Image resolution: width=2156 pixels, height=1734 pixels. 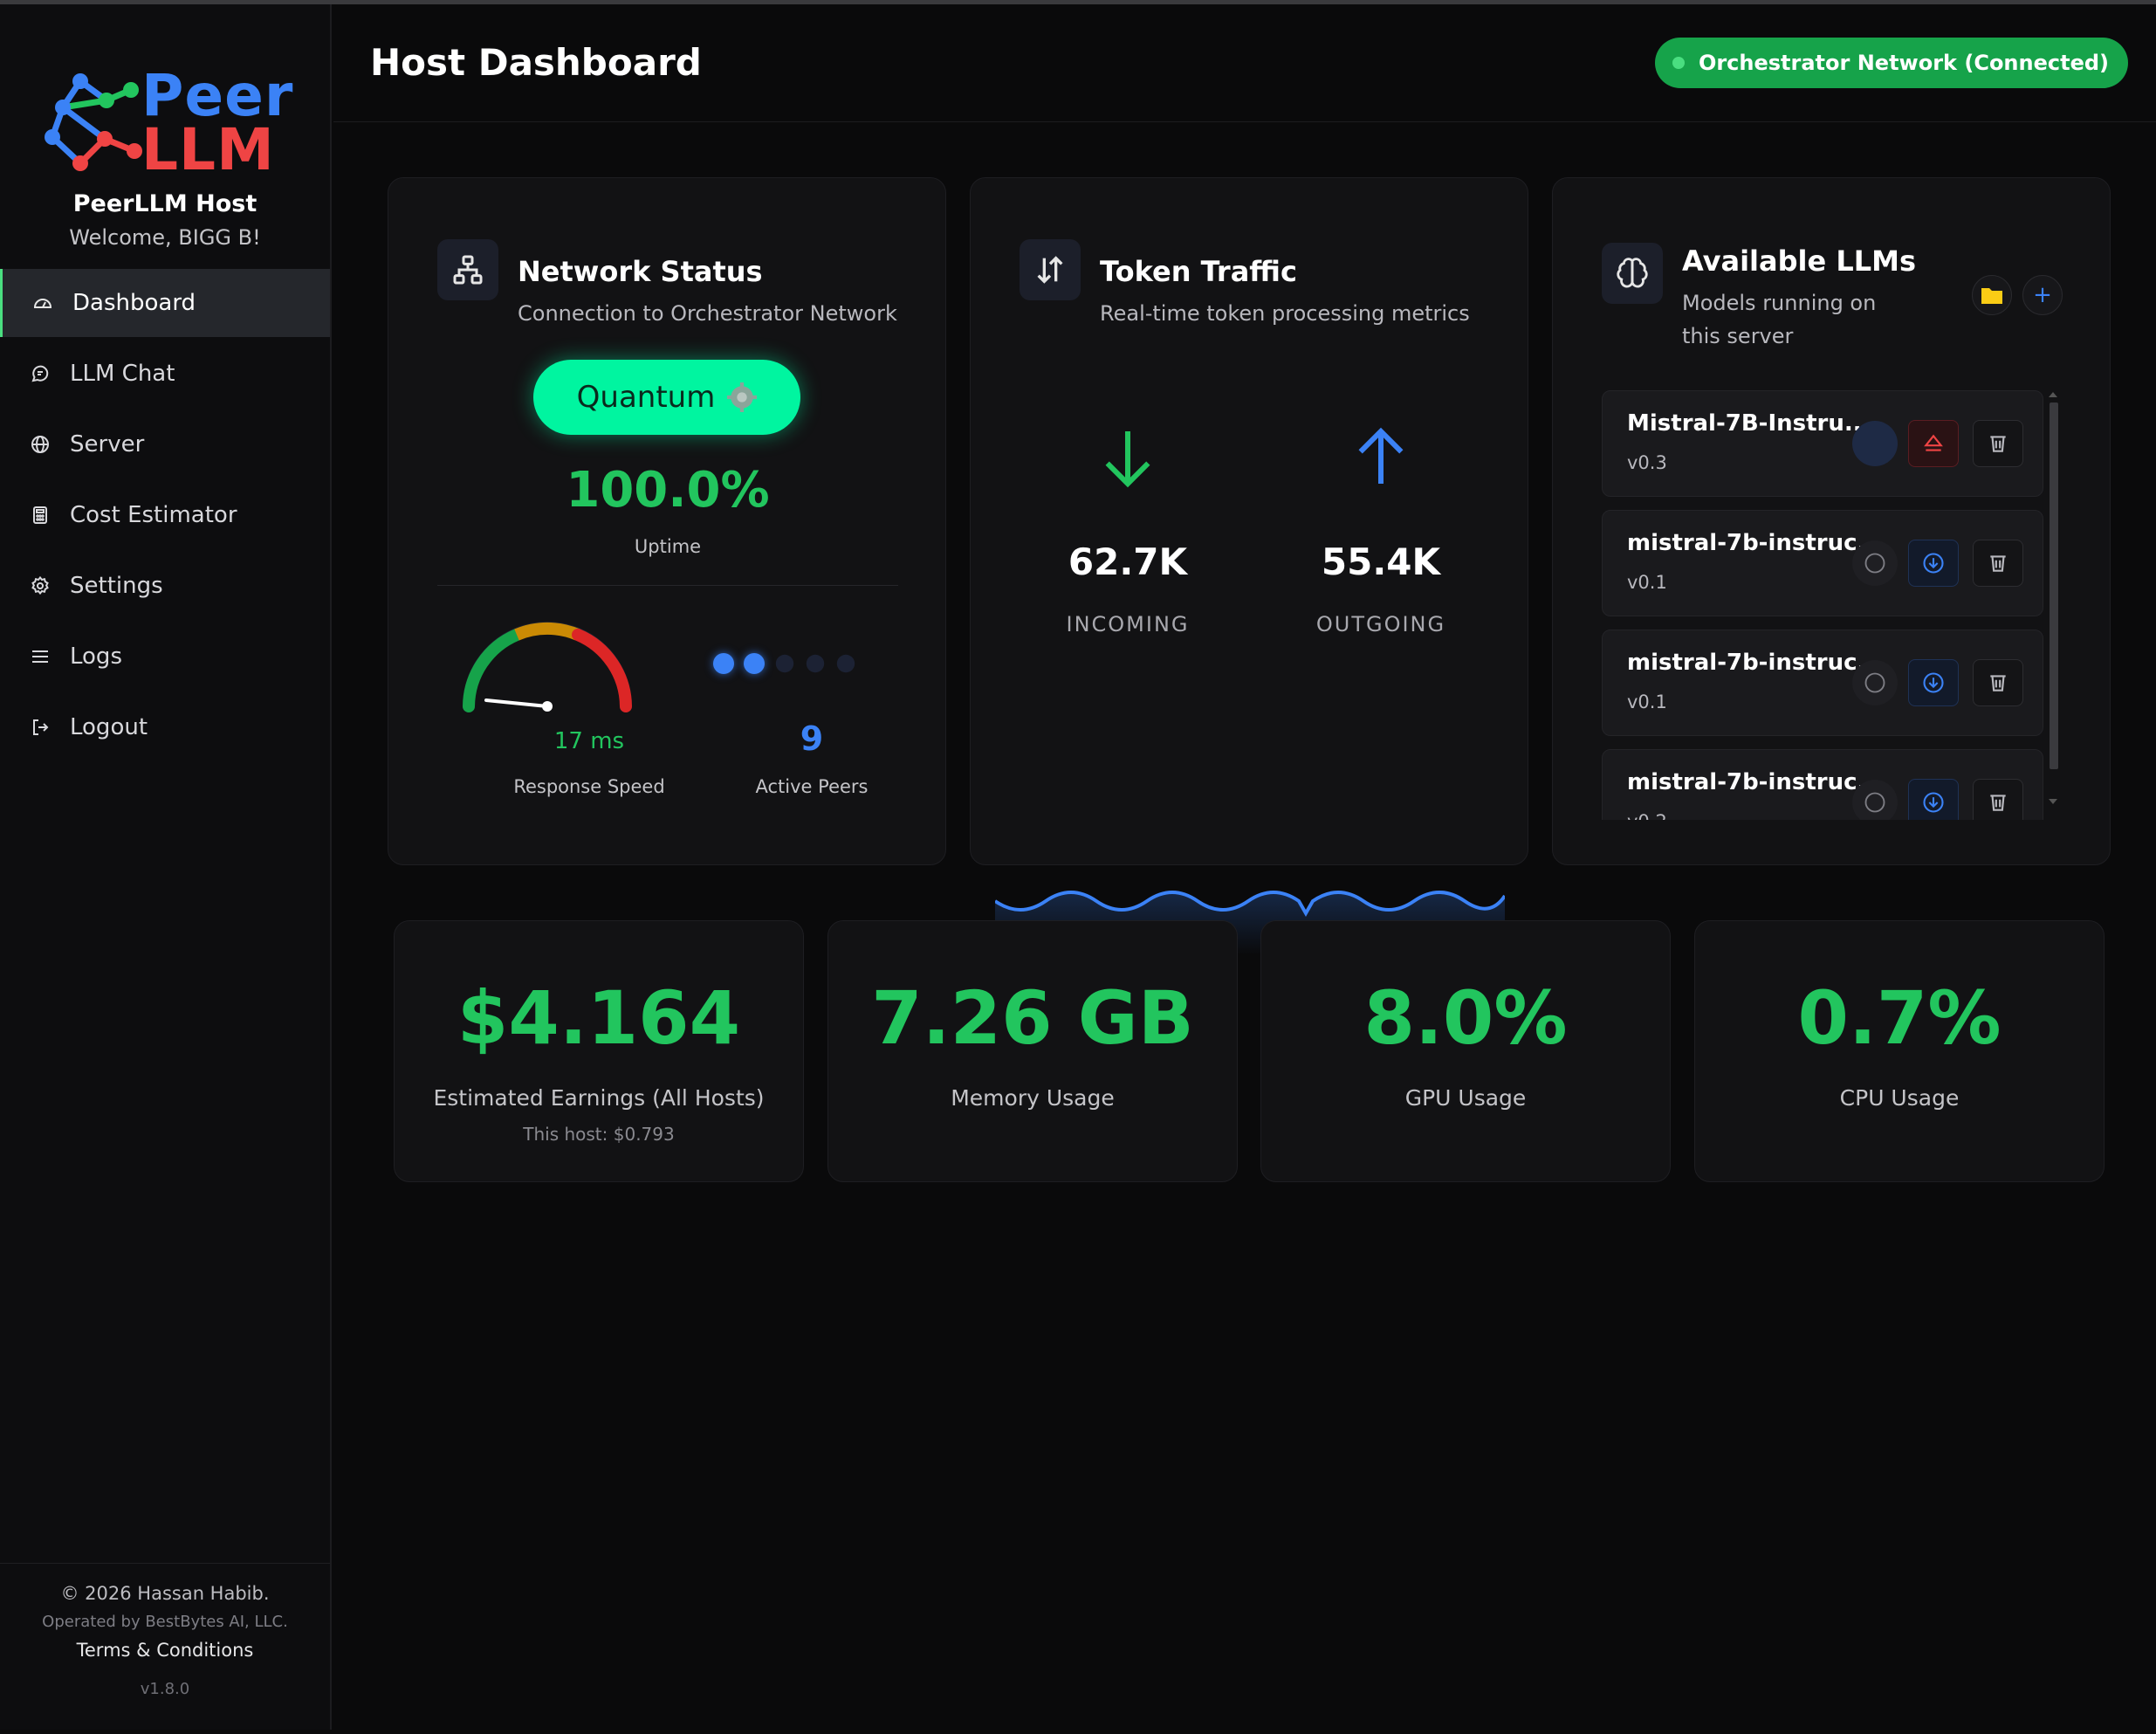 I want to click on sidebar-item-cost-estimator: Cost Estimator, so click(x=165, y=515).